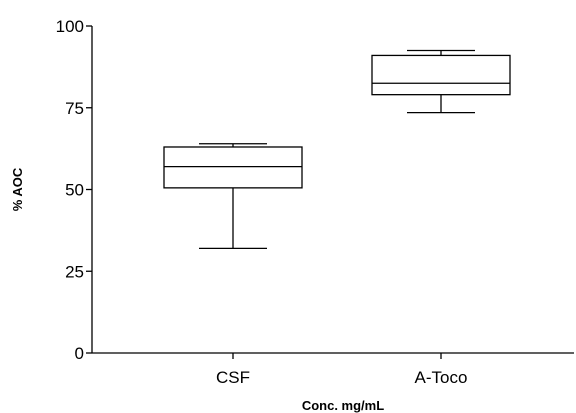 The height and width of the screenshot is (413, 576). Describe the element at coordinates (79, 353) in the screenshot. I see `y-tick-label: 0` at that location.